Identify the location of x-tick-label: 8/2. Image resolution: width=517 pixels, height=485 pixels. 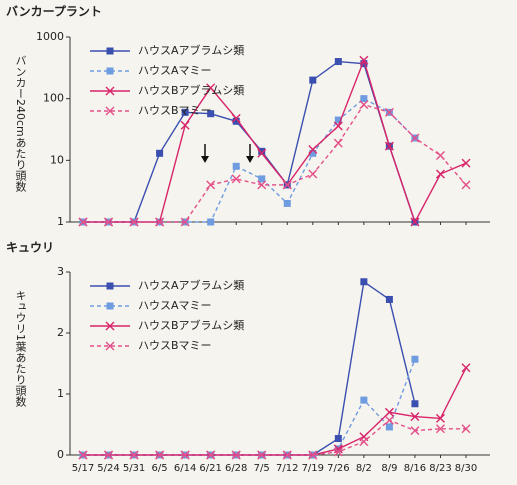
(364, 468).